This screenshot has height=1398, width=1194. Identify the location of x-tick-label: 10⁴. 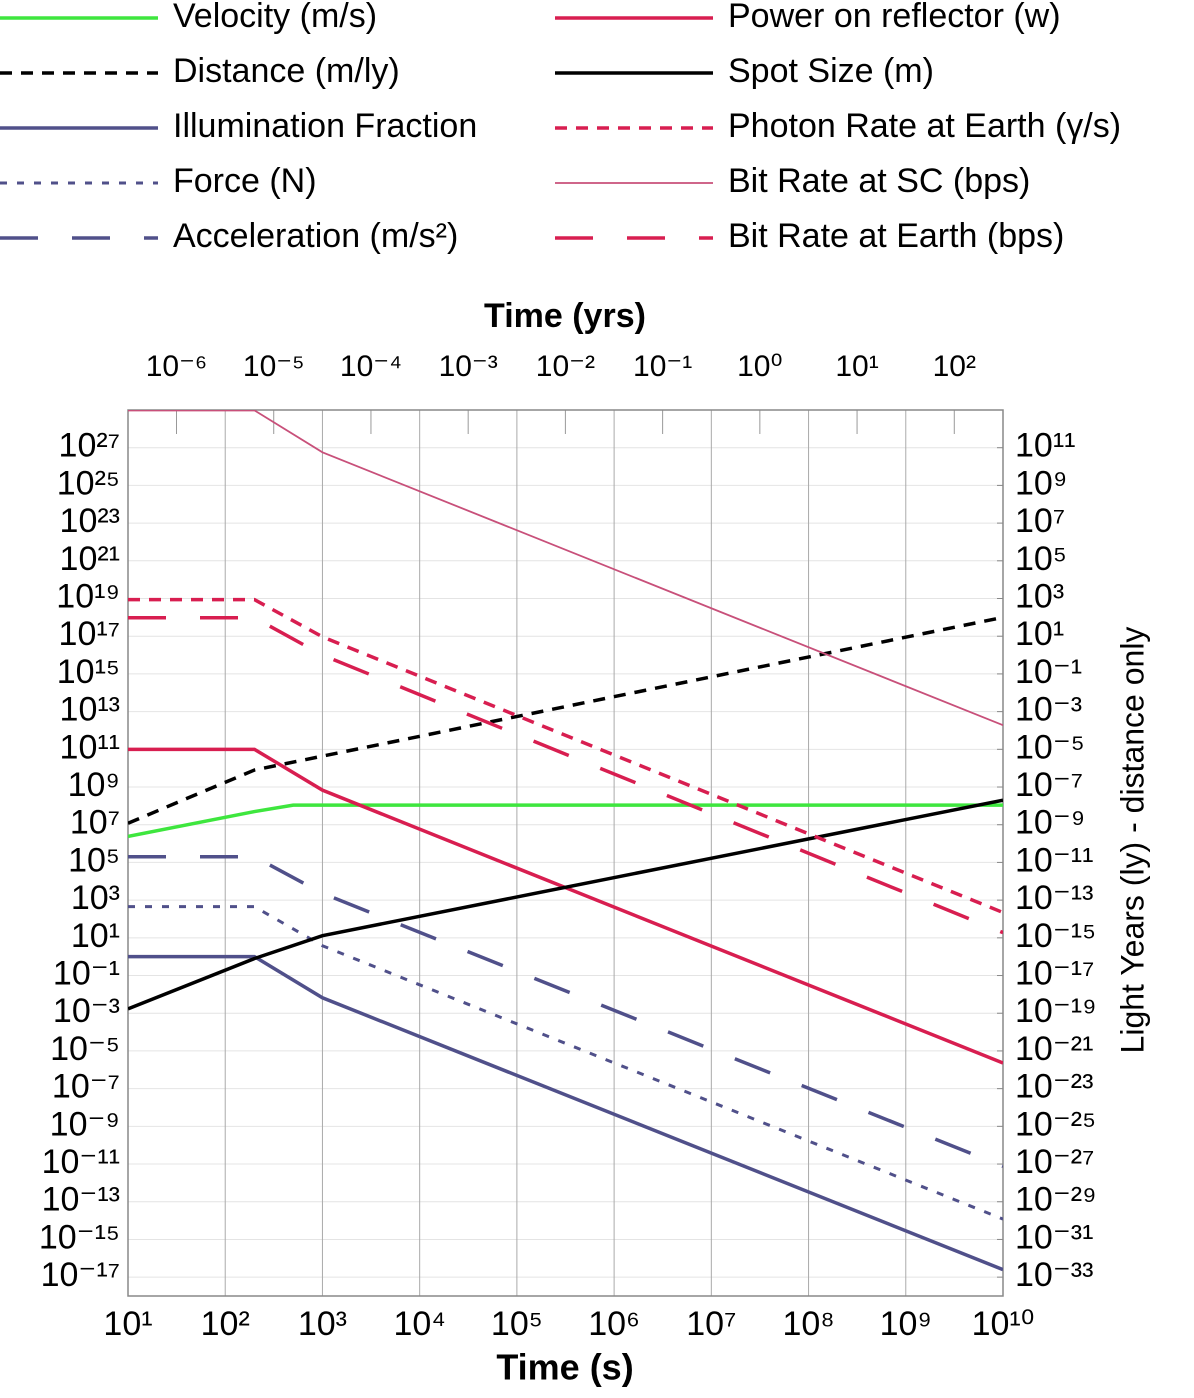
(419, 1324).